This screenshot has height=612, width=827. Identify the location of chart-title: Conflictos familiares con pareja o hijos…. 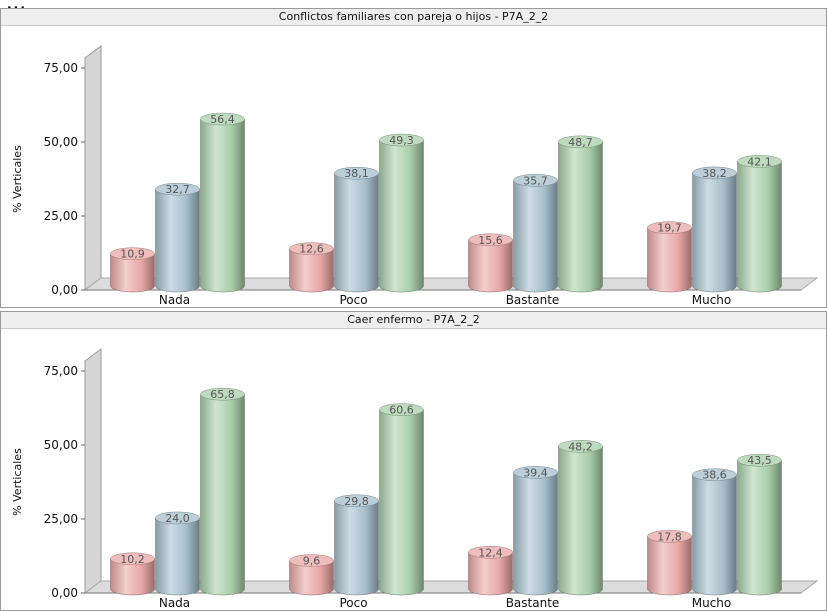
(413, 17).